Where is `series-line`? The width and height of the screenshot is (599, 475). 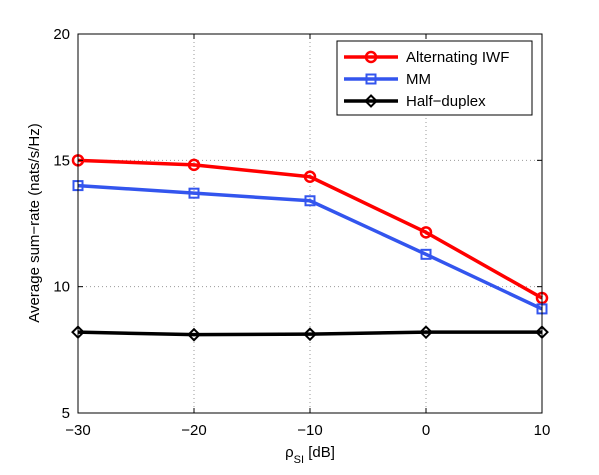 series-line is located at coordinates (309, 333).